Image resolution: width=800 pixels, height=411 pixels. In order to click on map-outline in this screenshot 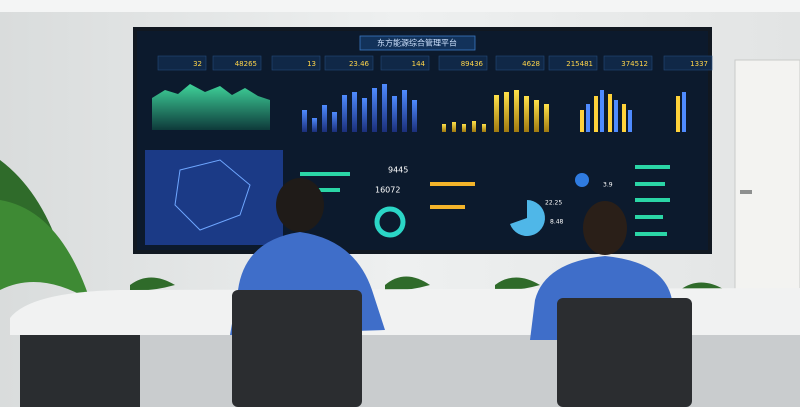, I will do `click(212, 195)`.